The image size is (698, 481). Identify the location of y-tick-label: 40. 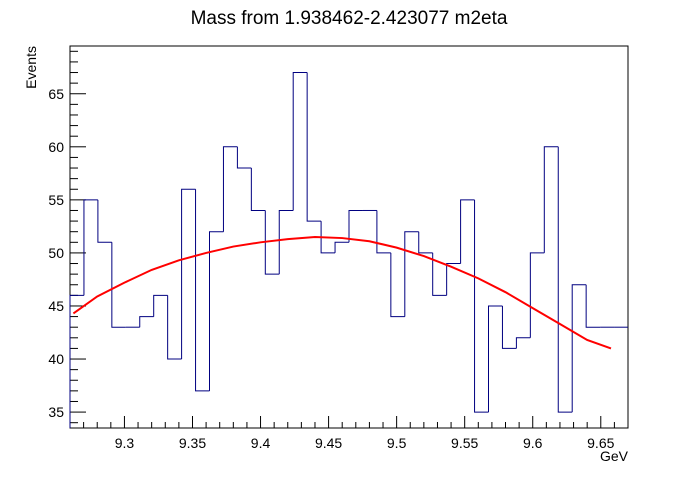
(56, 359).